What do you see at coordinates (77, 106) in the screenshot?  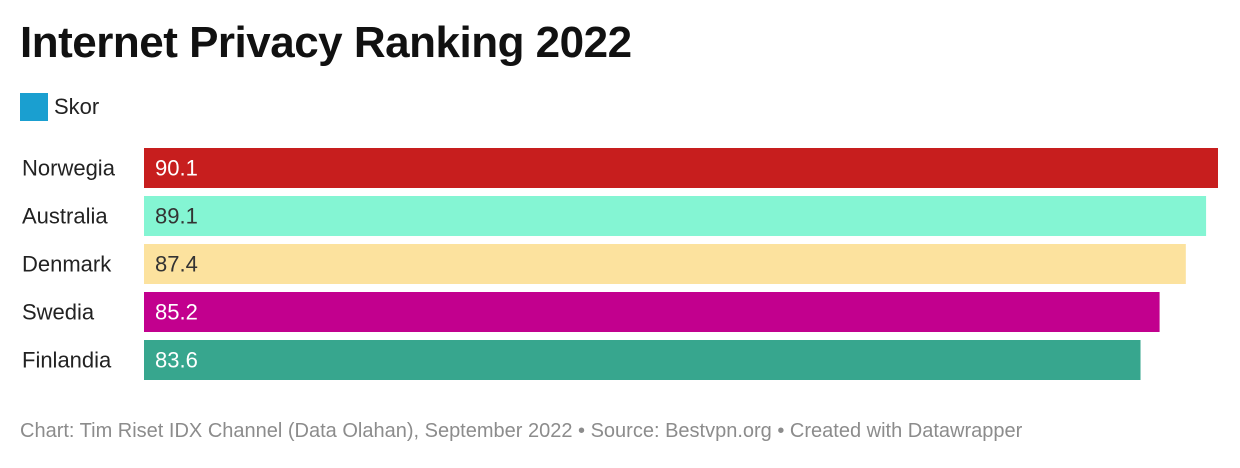 I see `legend-label: Skor` at bounding box center [77, 106].